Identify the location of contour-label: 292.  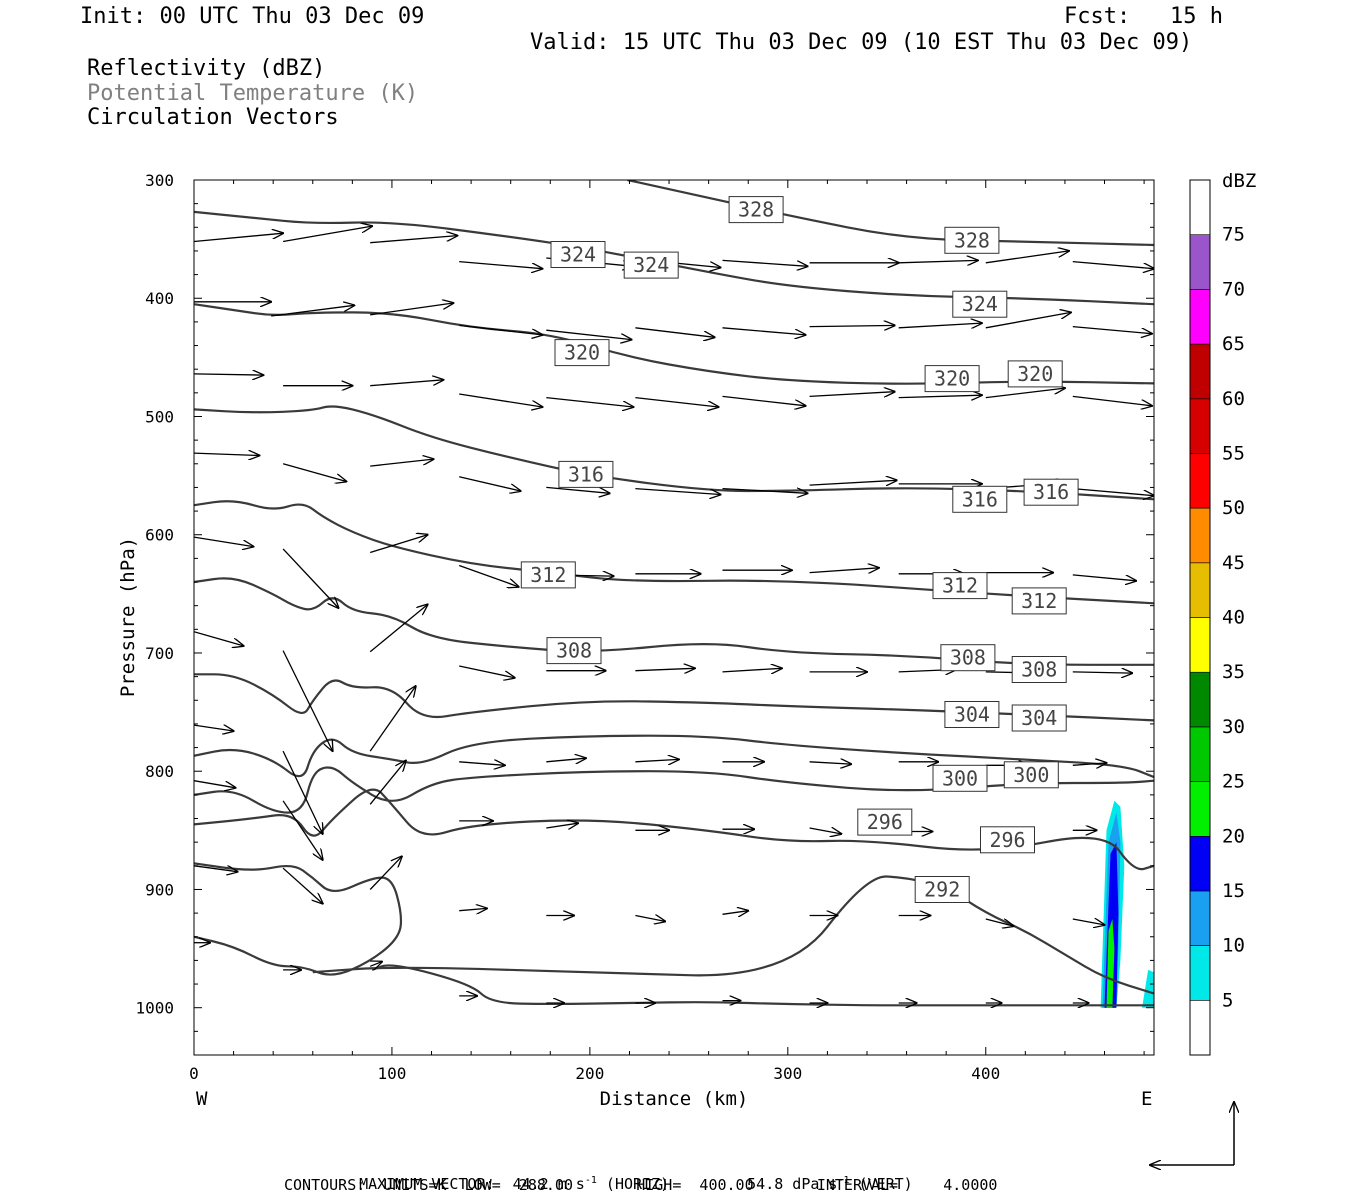
(942, 889).